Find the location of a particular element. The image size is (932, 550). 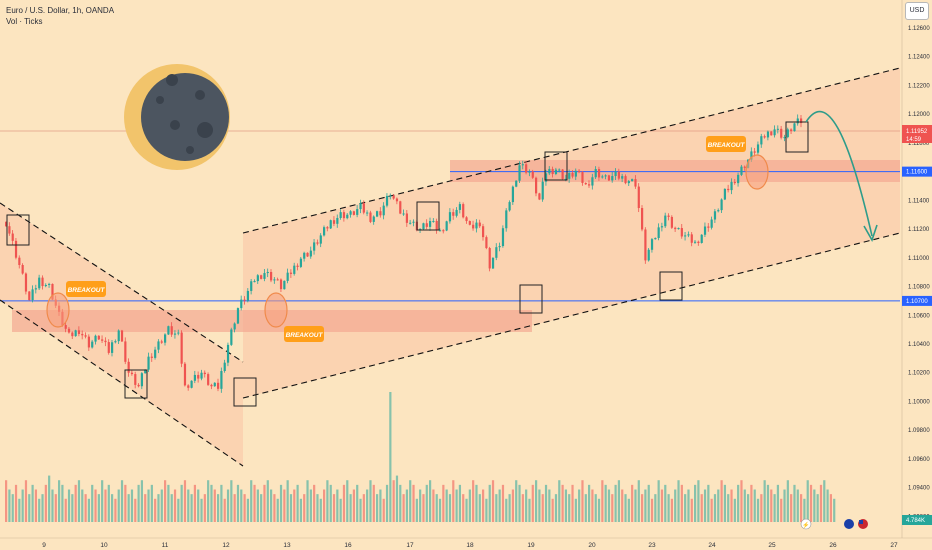

price-tick-label: 1.12200 is located at coordinates (919, 86).